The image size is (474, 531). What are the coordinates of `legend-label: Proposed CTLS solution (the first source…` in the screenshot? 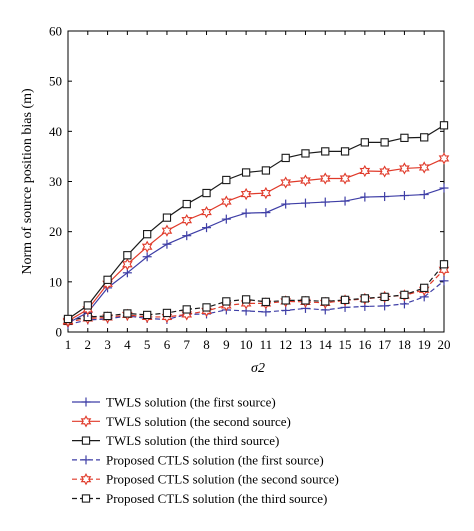 It's located at (215, 459).